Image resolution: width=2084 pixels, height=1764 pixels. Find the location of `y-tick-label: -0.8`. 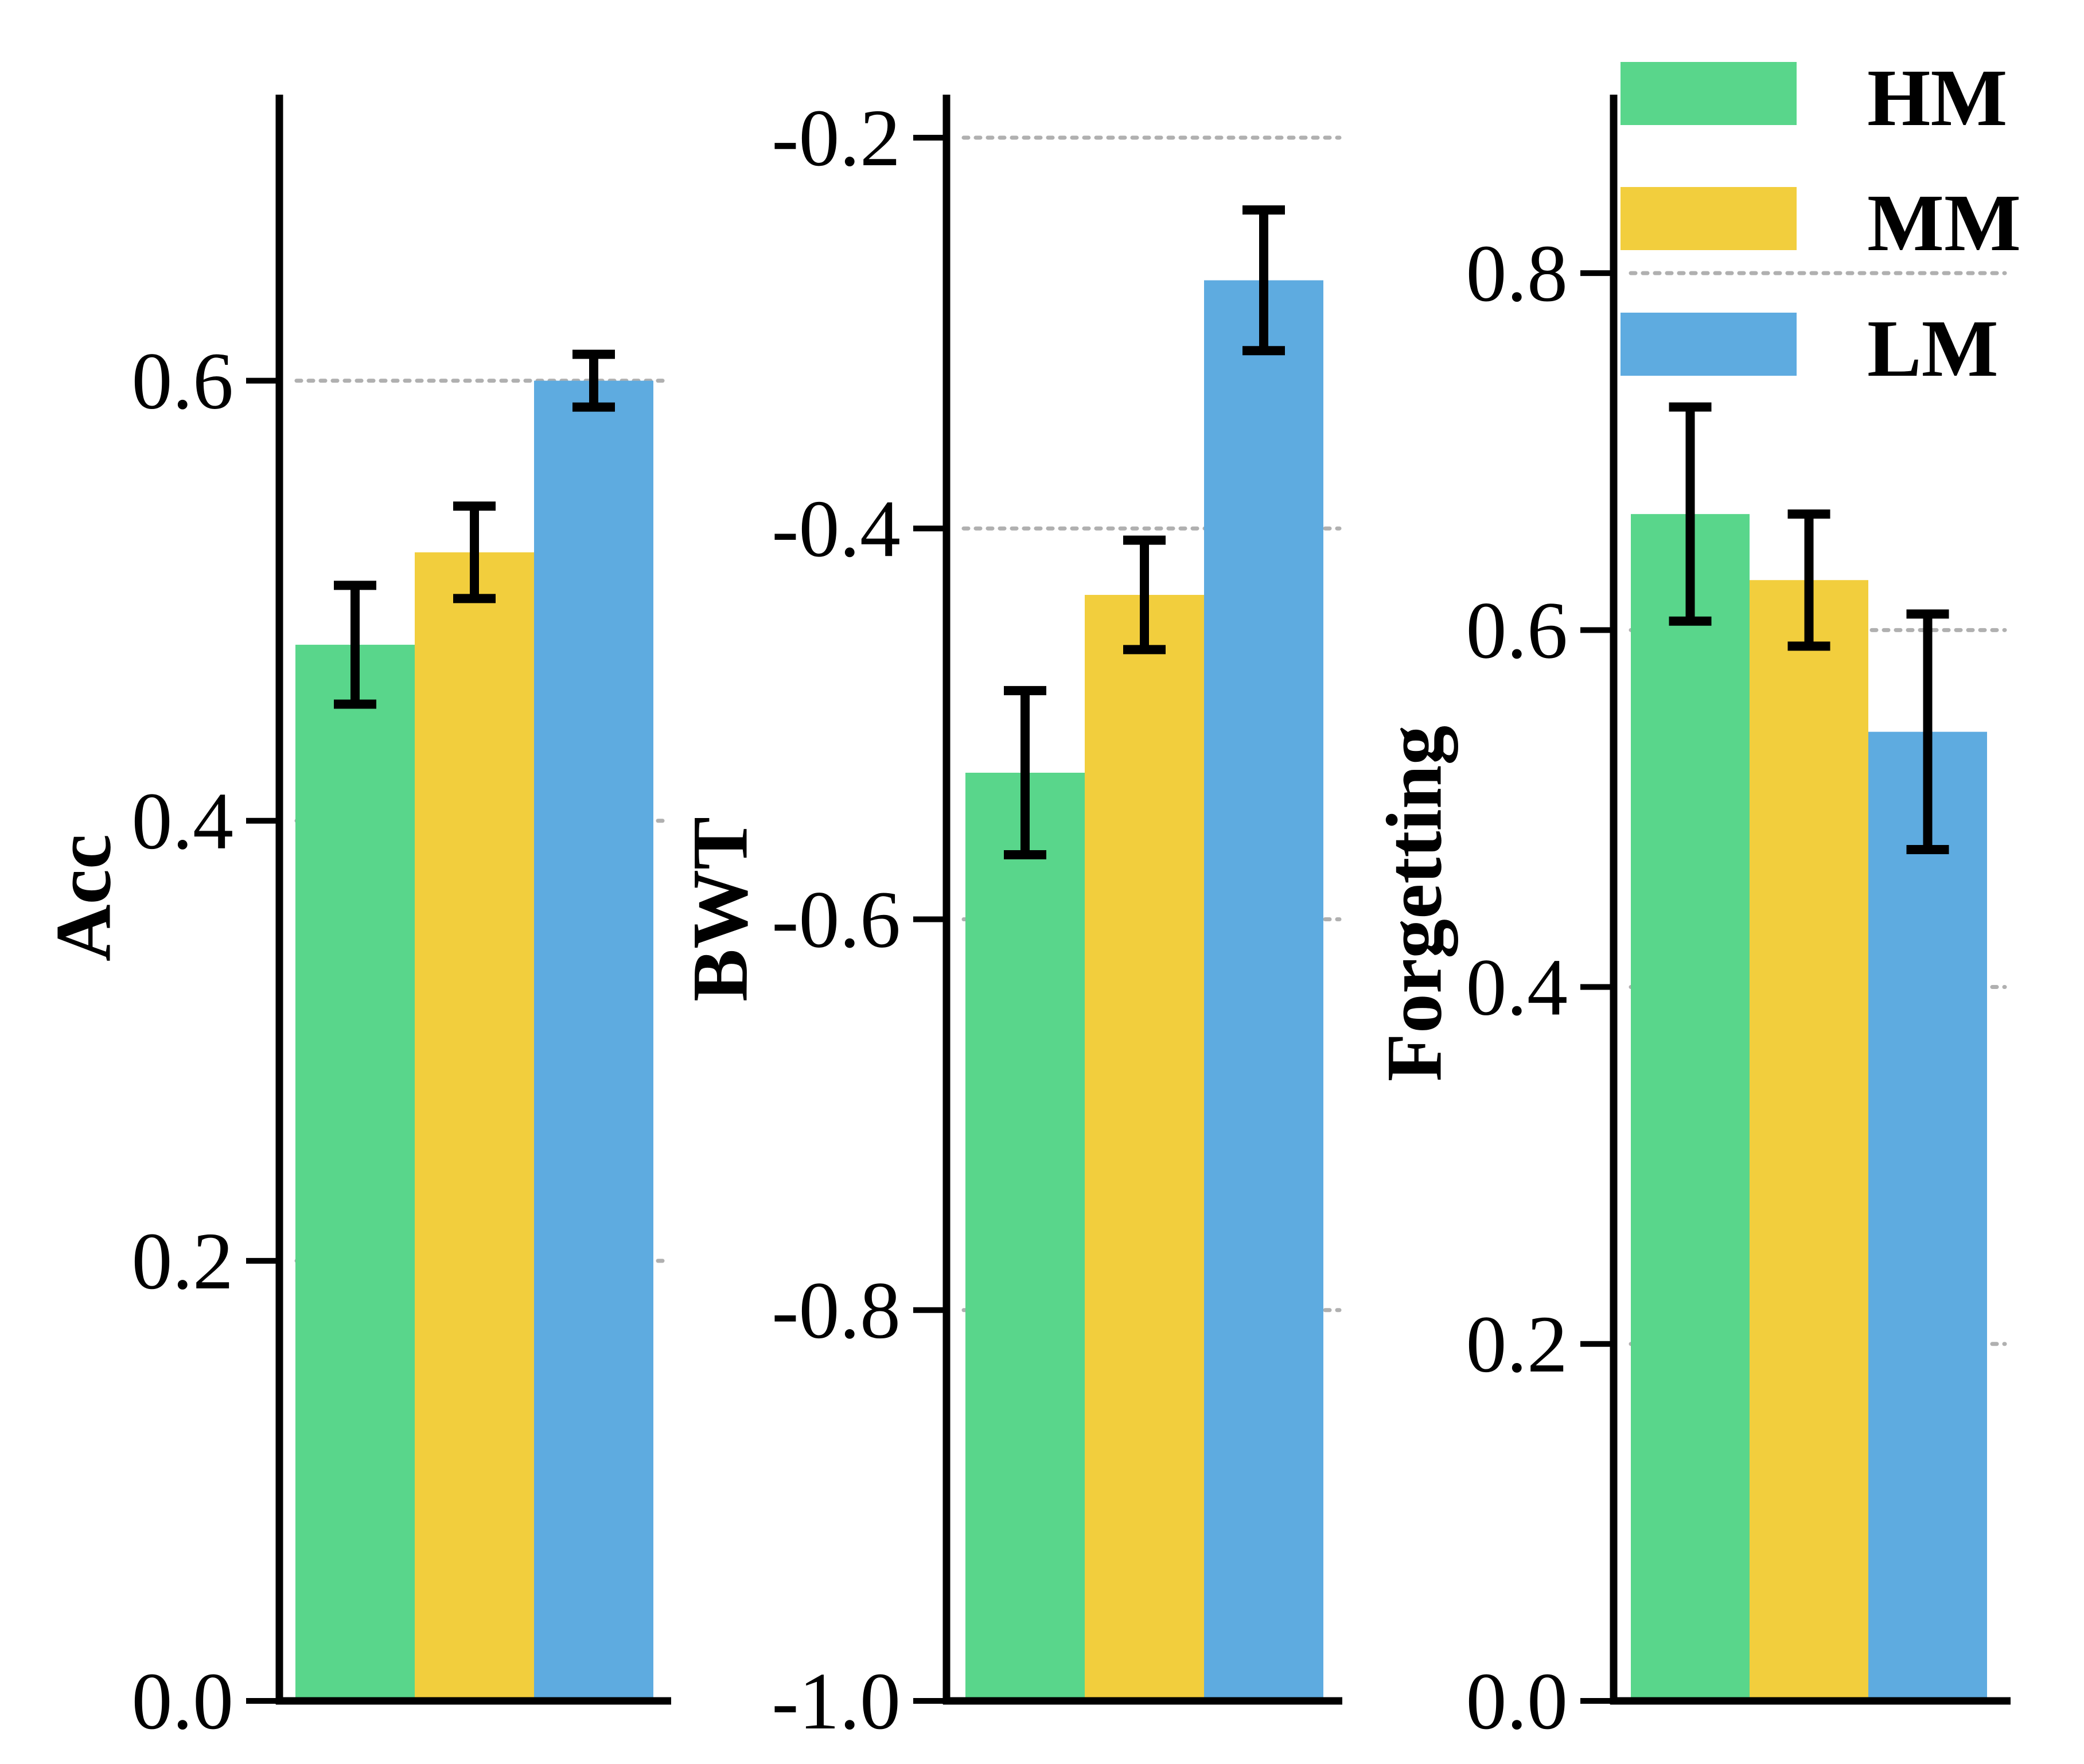

y-tick-label: -0.8 is located at coordinates (836, 1310).